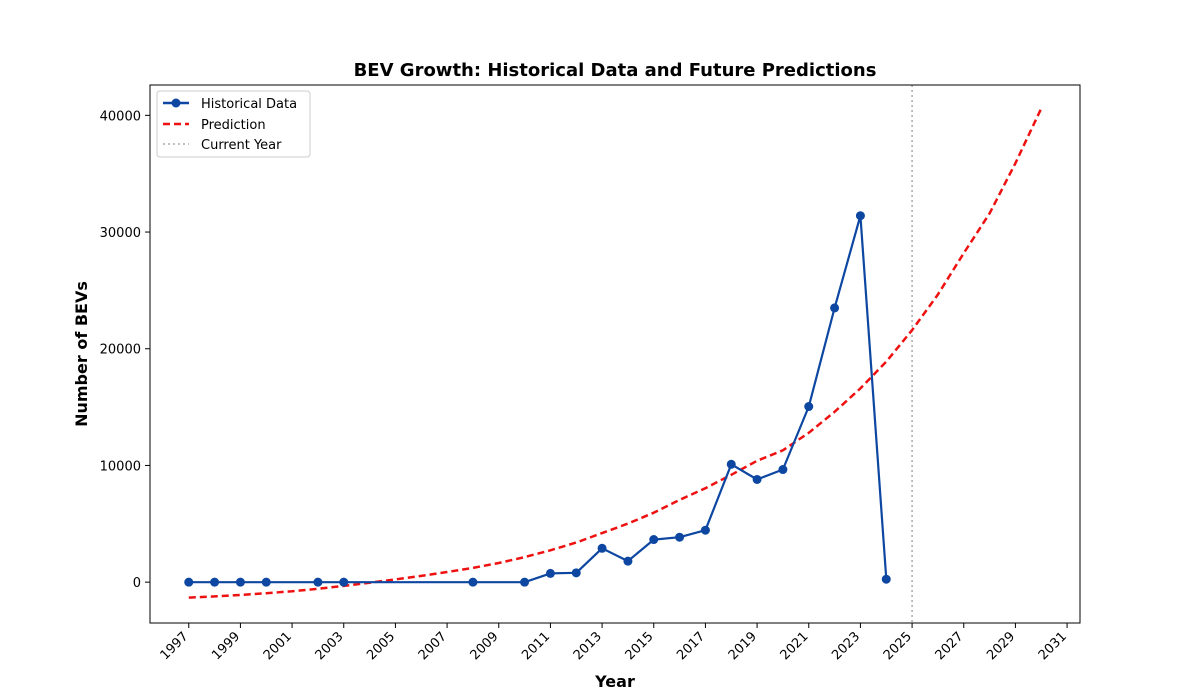  I want to click on x-tick-label: 2003, so click(330, 646).